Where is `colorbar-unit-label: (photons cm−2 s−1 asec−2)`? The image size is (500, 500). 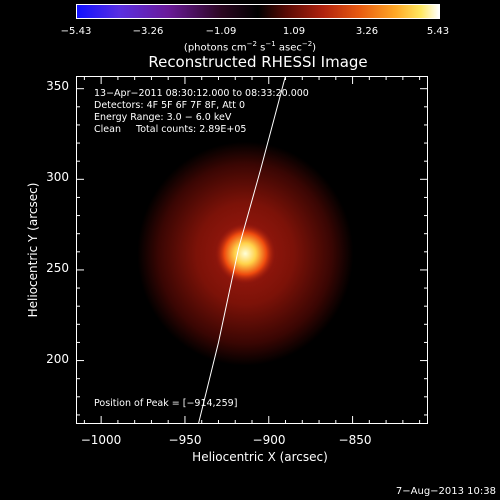 colorbar-unit-label: (photons cm−2 s−1 asec−2) is located at coordinates (250, 47).